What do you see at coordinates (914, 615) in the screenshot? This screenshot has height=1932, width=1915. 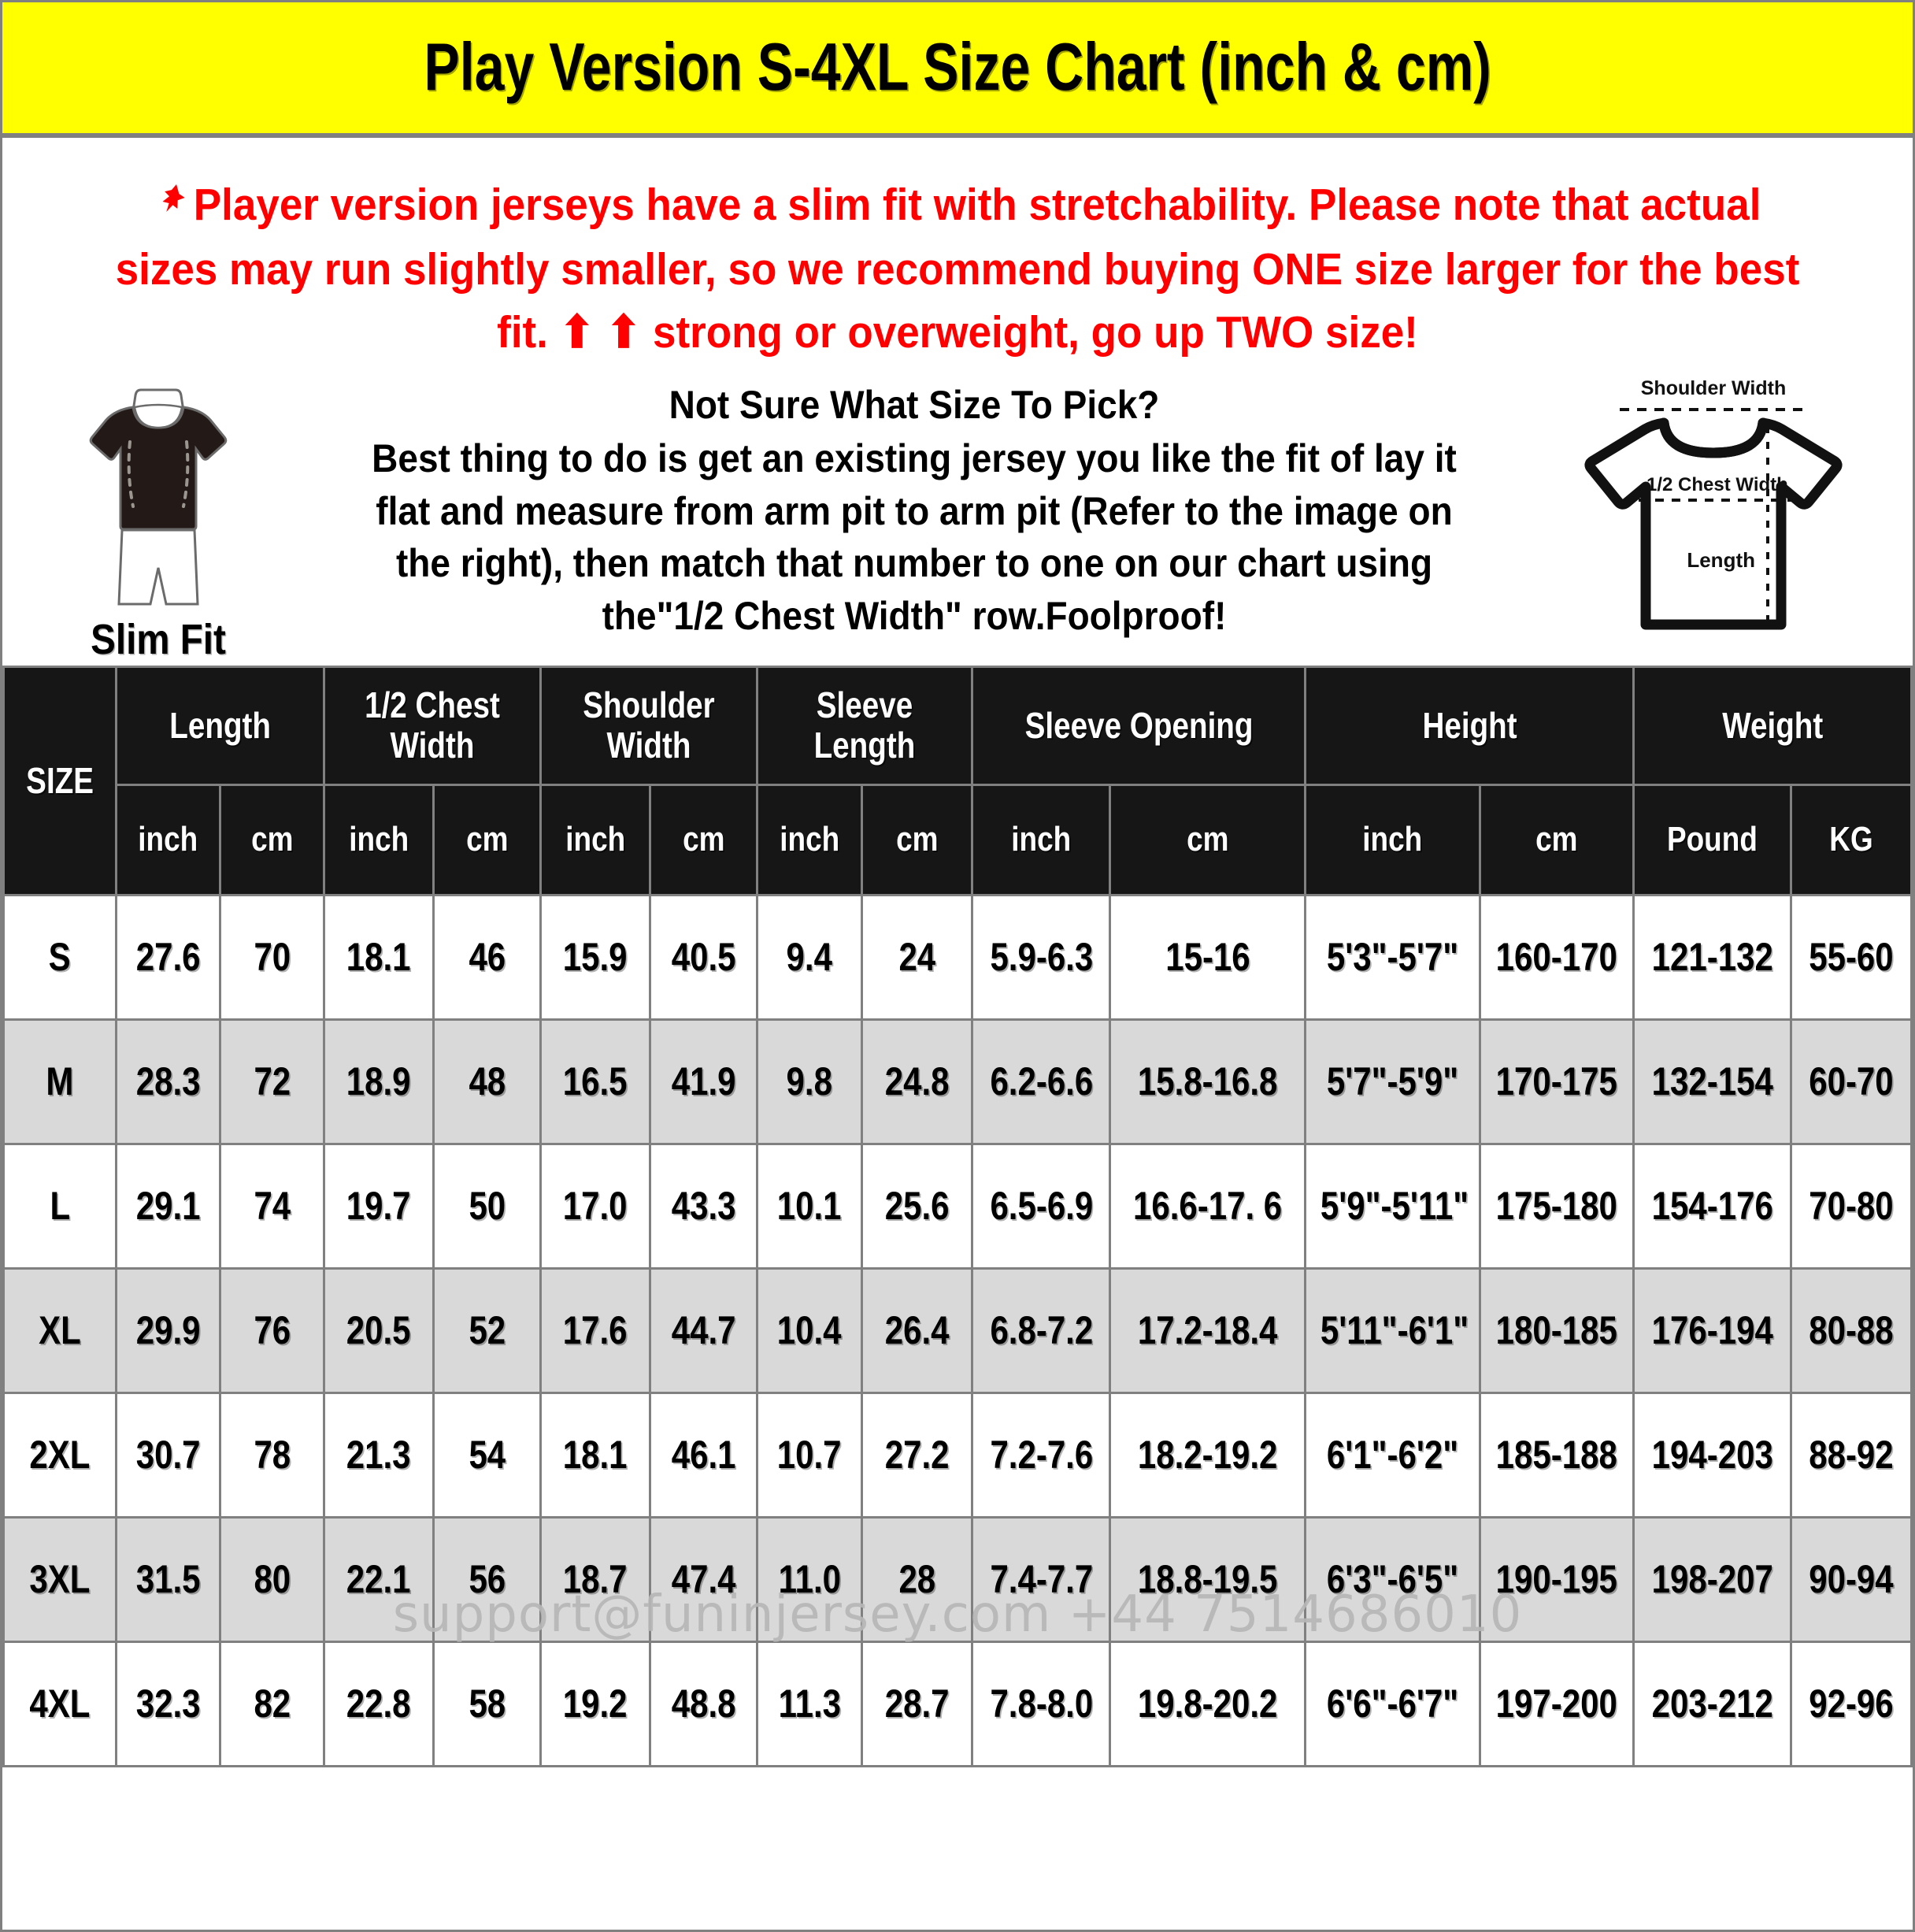 I see `how-to-line-4: the"1/2 Chest Width" row.Foolproof!` at bounding box center [914, 615].